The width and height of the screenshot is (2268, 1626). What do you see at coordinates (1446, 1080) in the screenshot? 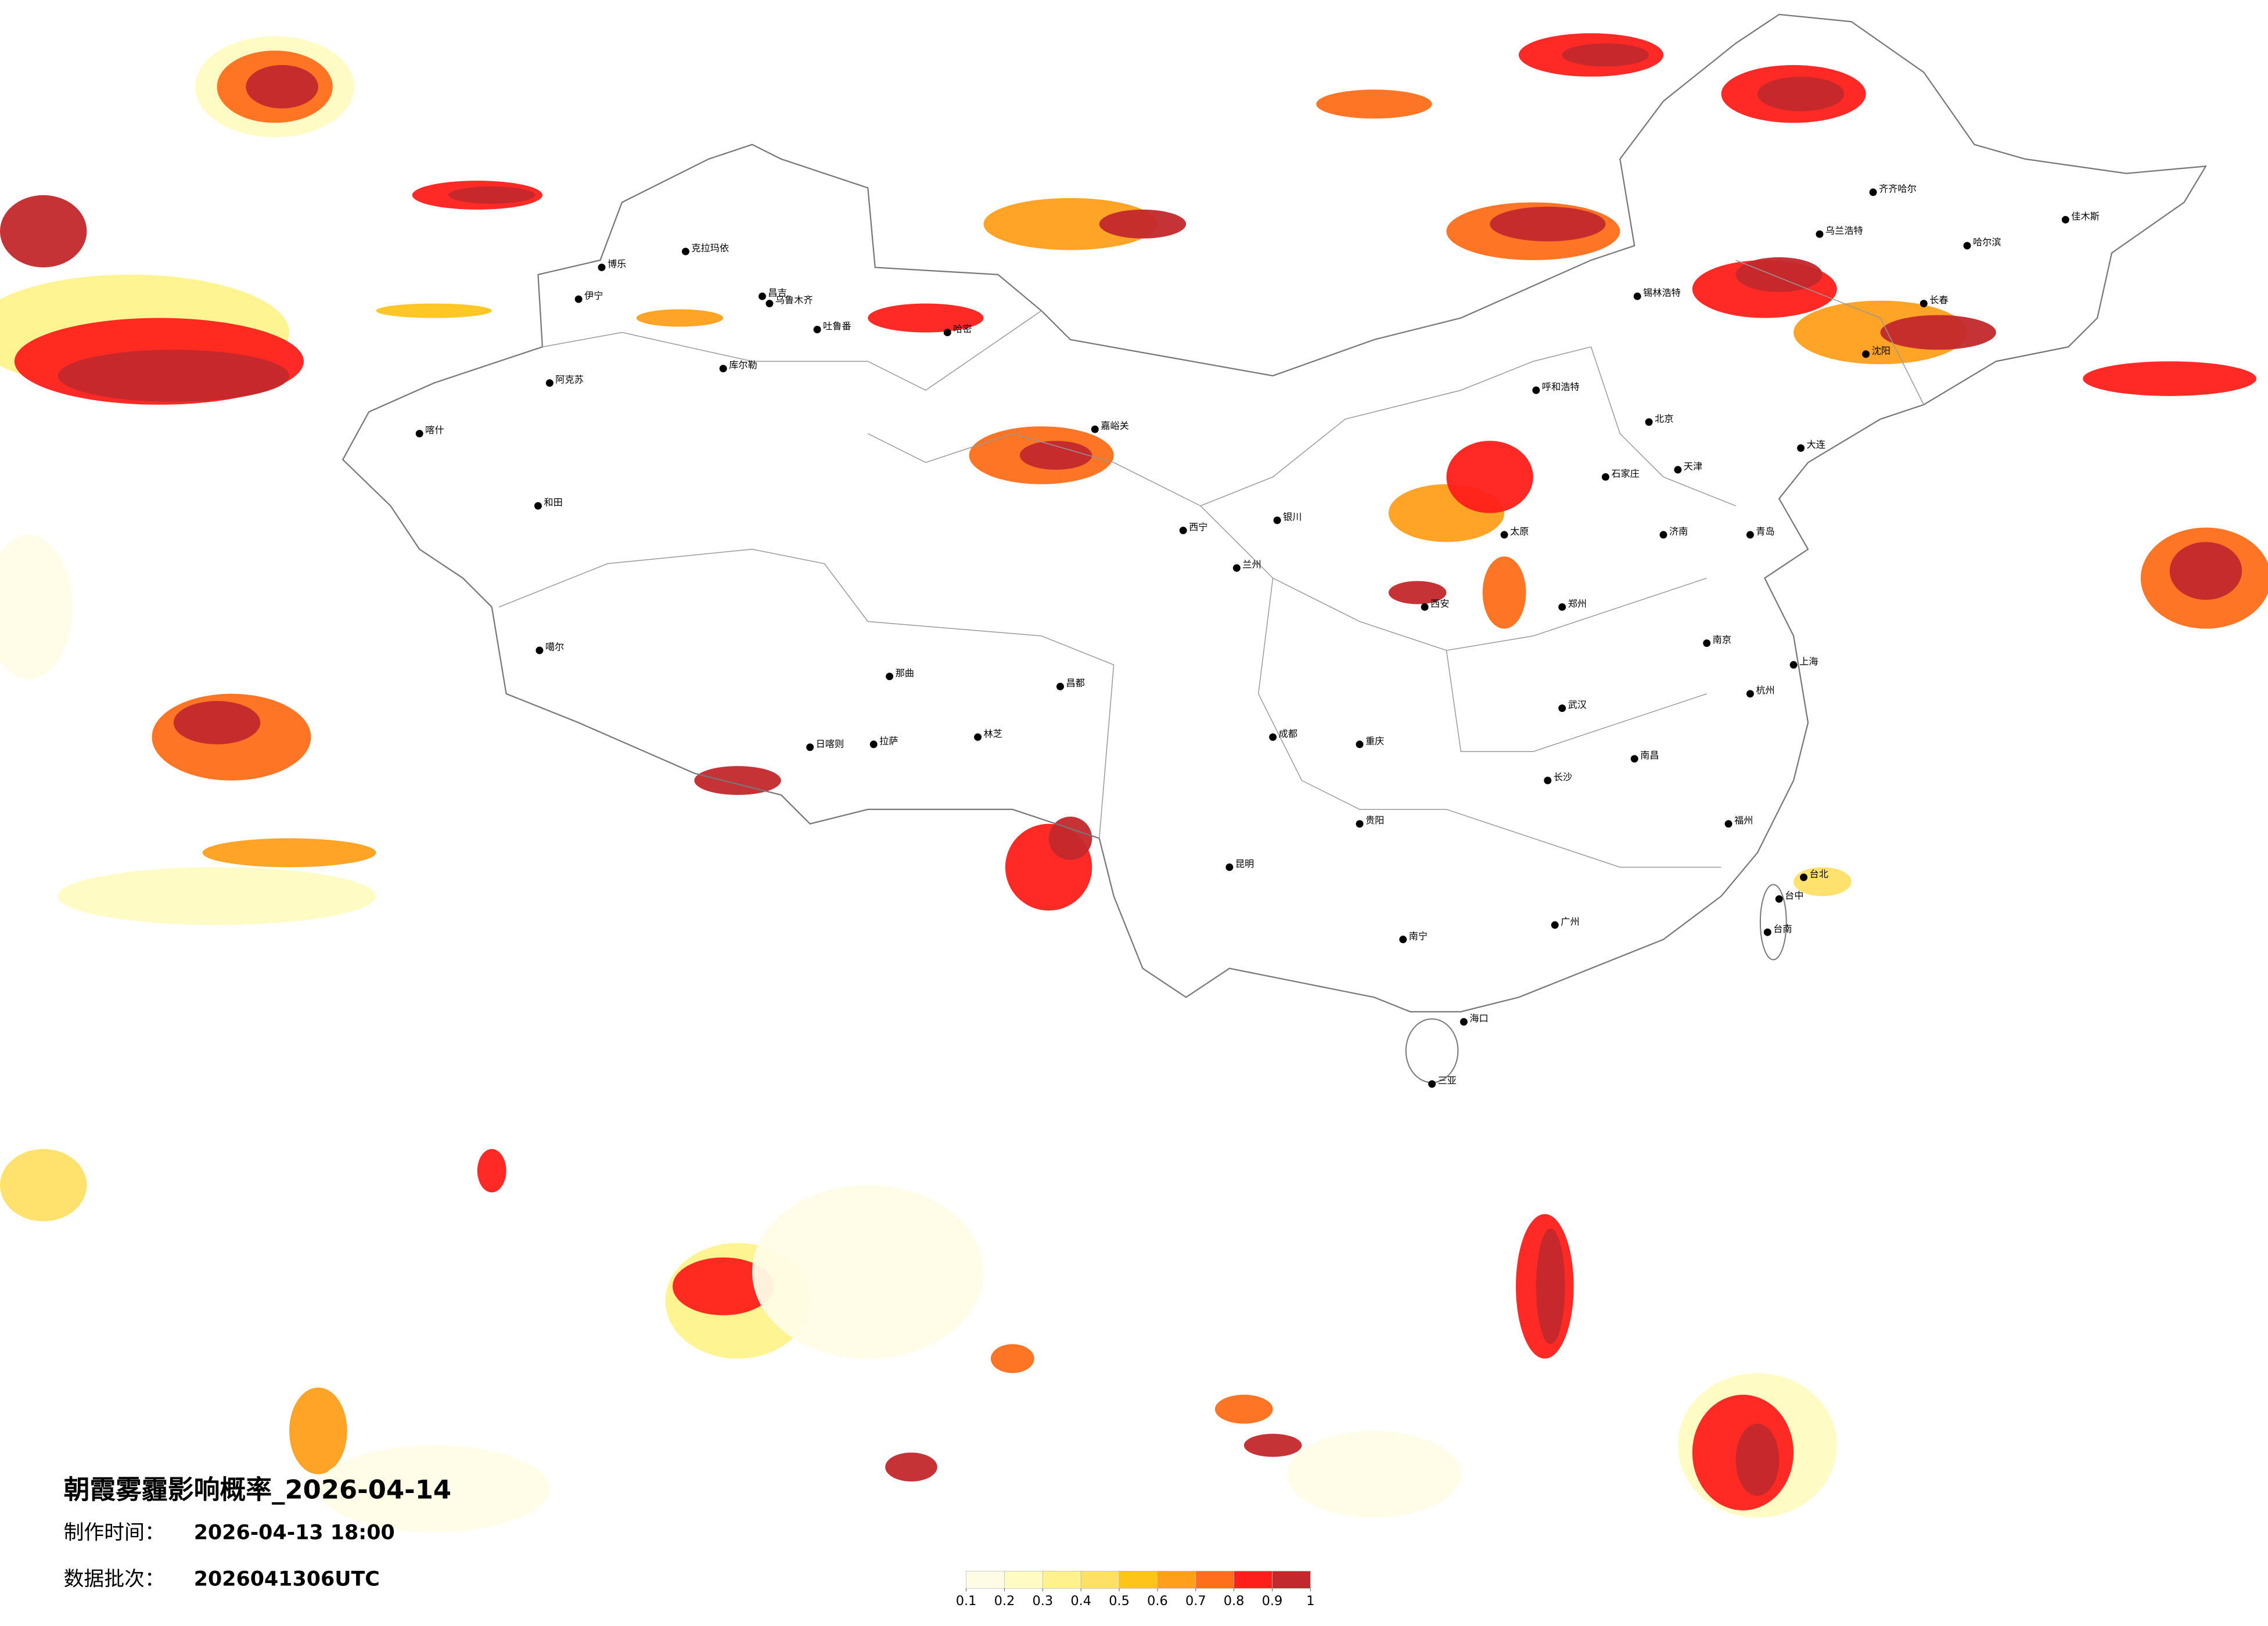
I see `city-label: 三亚` at bounding box center [1446, 1080].